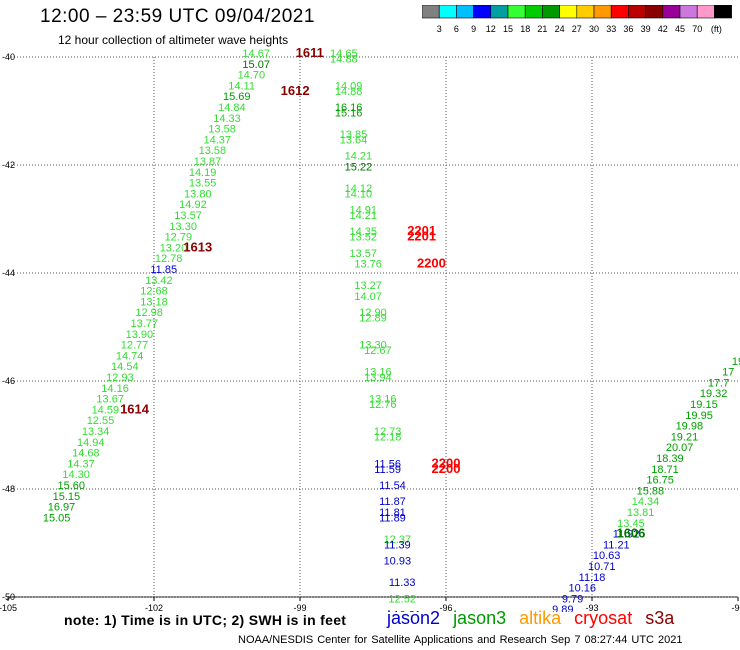 The height and width of the screenshot is (650, 740). What do you see at coordinates (542, 29) in the screenshot?
I see `colorbar-label: 21` at bounding box center [542, 29].